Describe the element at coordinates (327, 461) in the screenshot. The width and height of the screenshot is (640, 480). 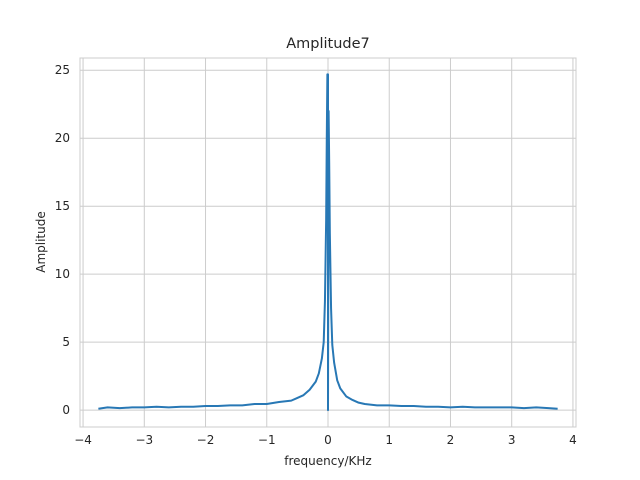
I see `x-axis-label: frequency/KHz` at that location.